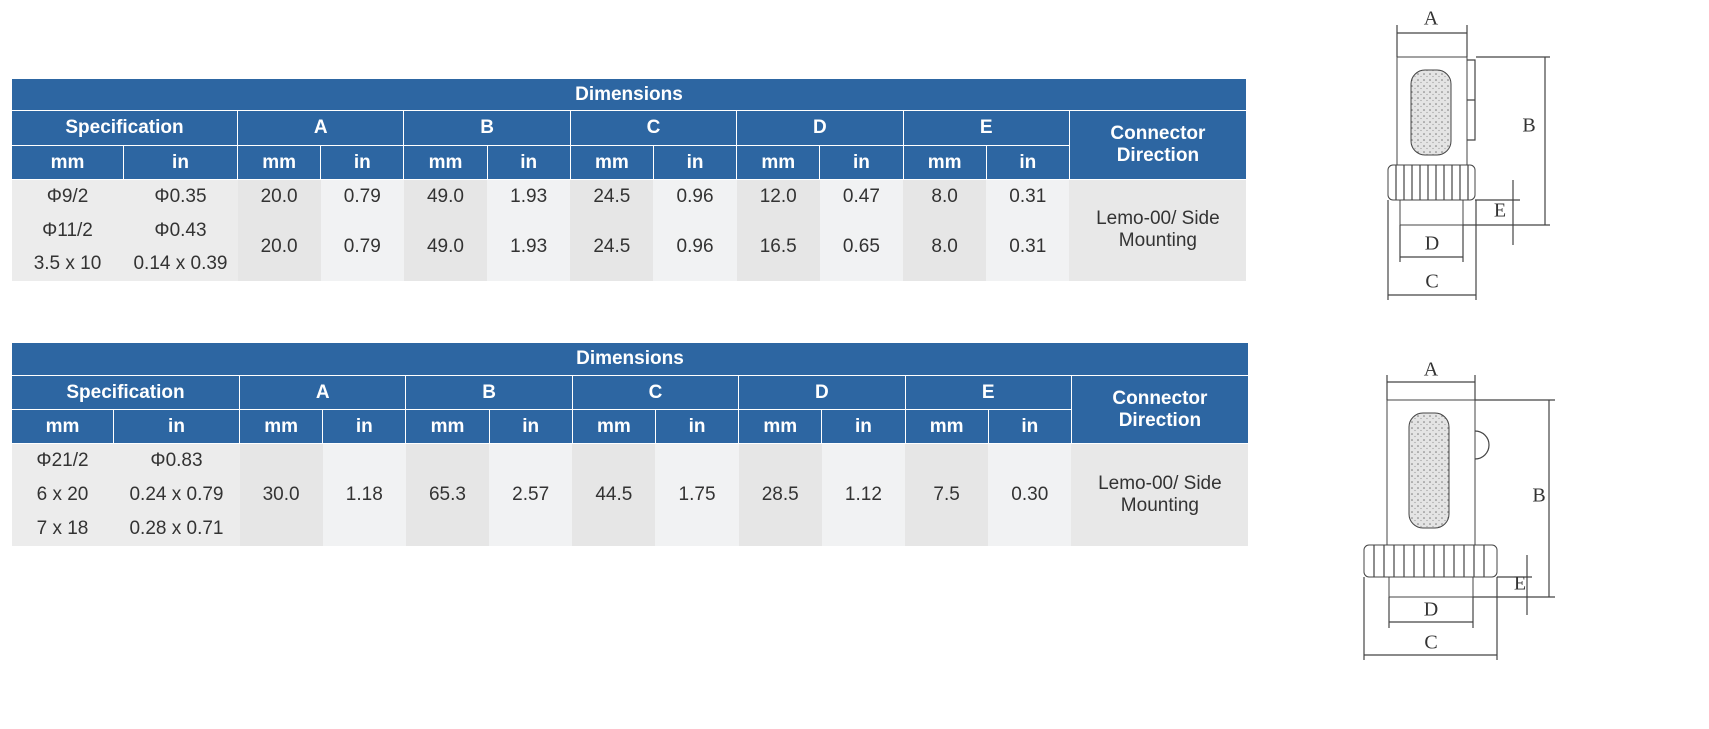 This screenshot has height=729, width=1709. I want to click on value-cell: 1.75, so click(697, 494).